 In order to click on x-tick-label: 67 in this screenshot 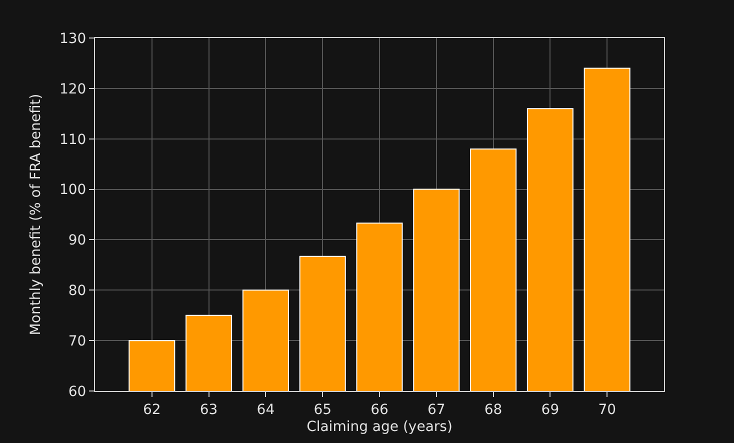, I will do `click(436, 410)`.